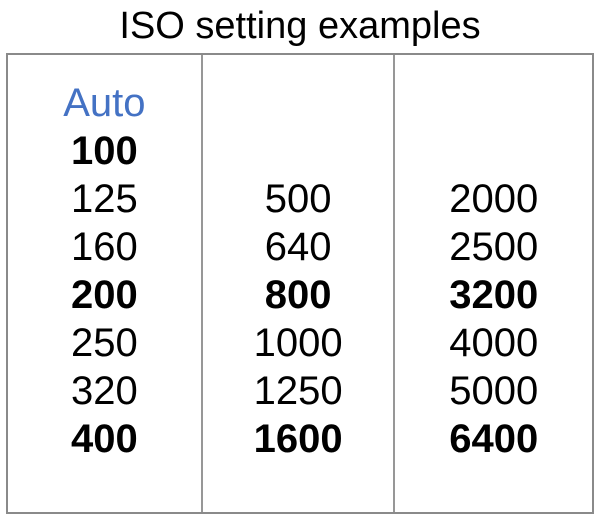 The width and height of the screenshot is (600, 521). I want to click on iso-value-640: 640, so click(298, 247).